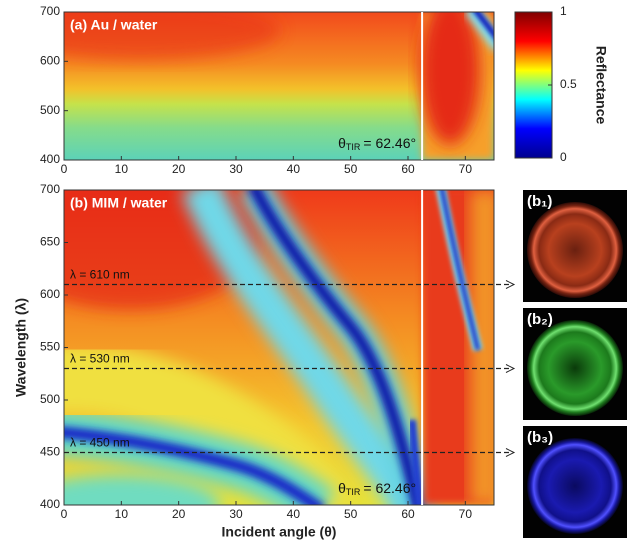 The image size is (633, 544). I want to click on panel-title: (a) Au / water, so click(114, 25).